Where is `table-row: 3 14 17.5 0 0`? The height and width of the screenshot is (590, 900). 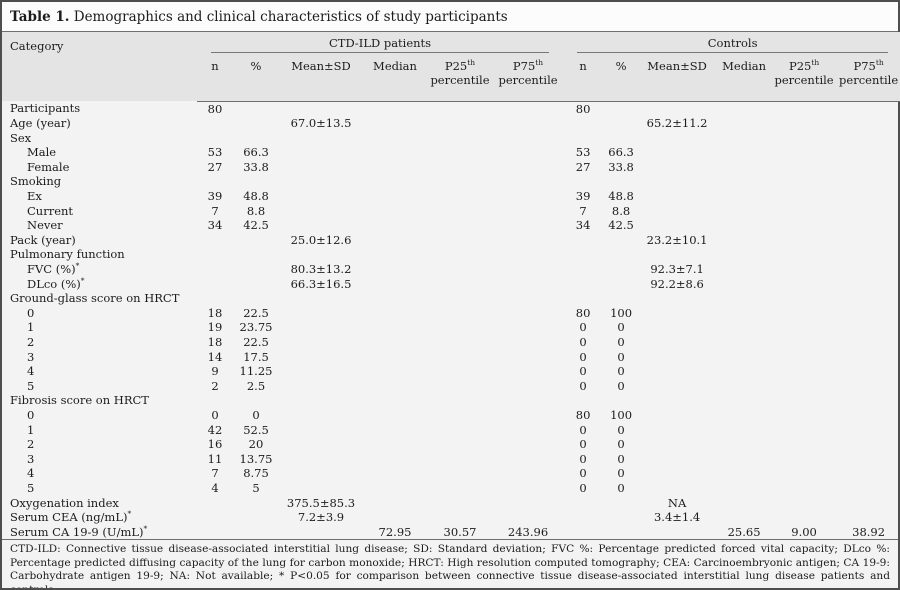 table-row: 3 14 17.5 0 0 is located at coordinates (451, 357).